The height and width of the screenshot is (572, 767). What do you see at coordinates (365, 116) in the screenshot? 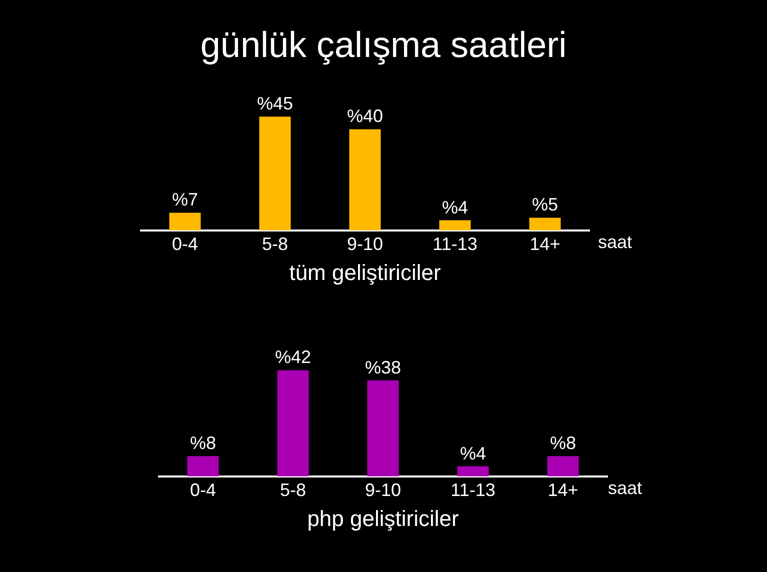
I see `data-label: %40` at bounding box center [365, 116].